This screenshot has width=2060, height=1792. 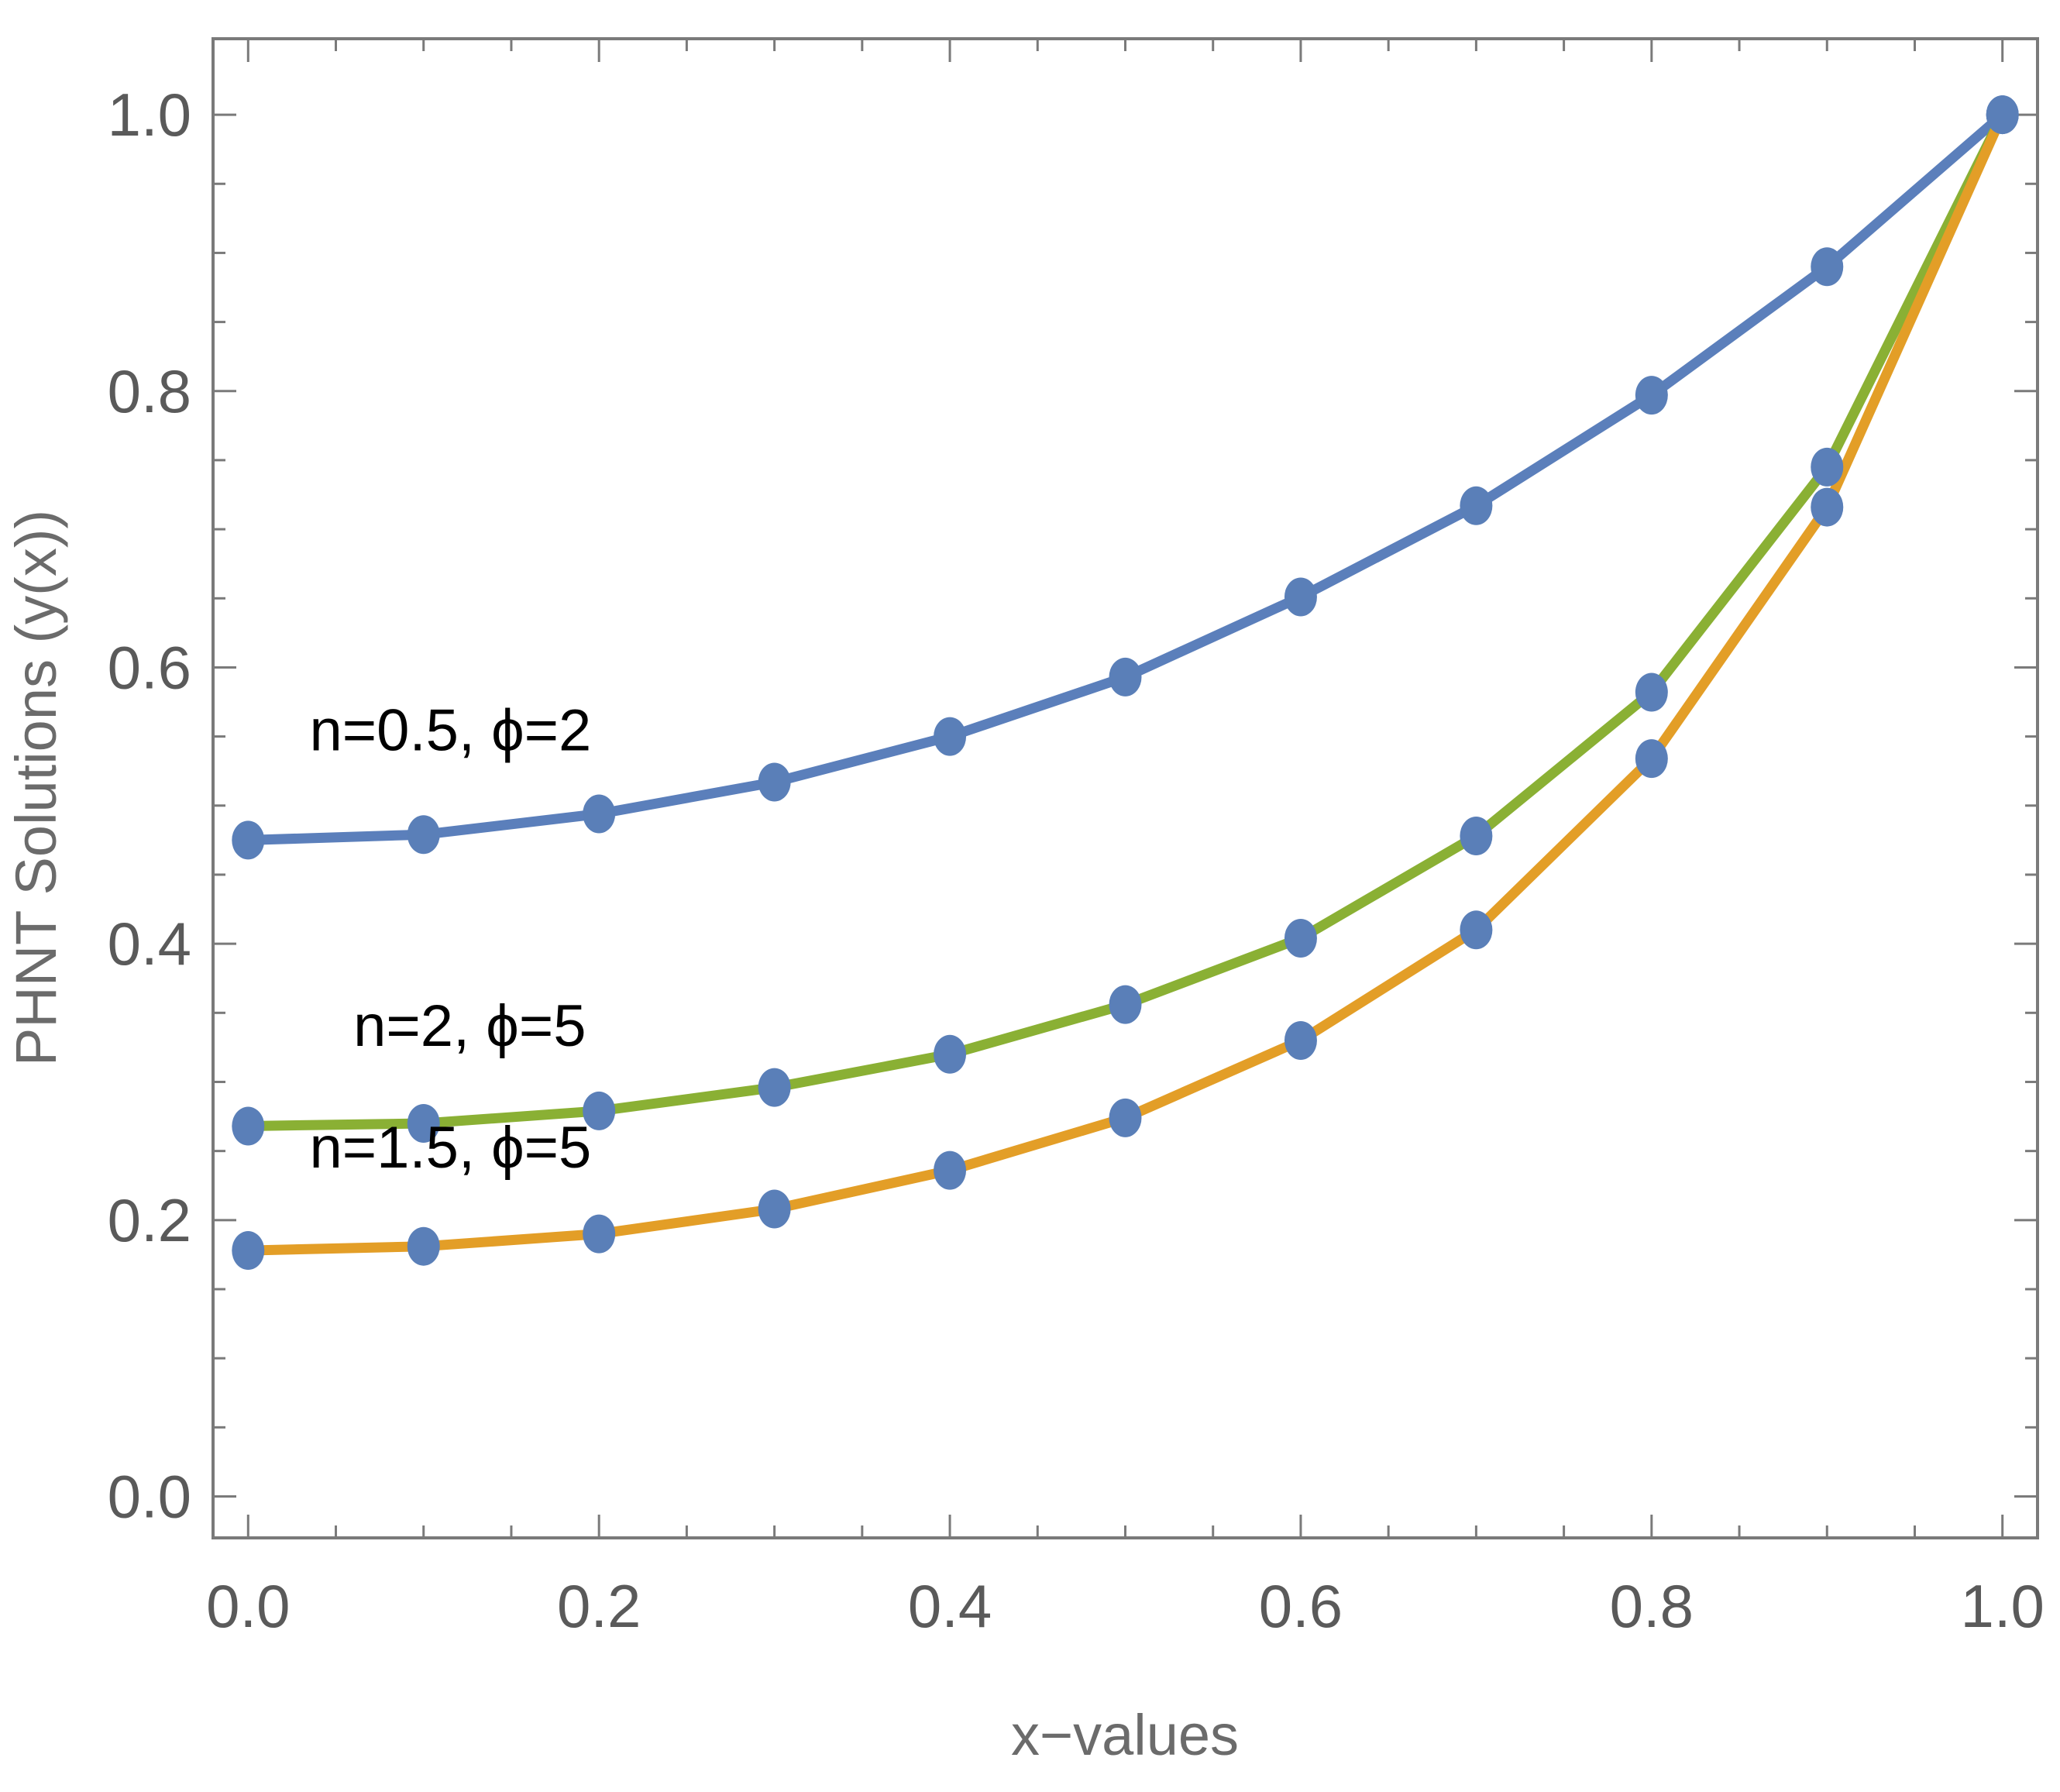 I want to click on y-tick-label: 0.2, so click(x=150, y=1220).